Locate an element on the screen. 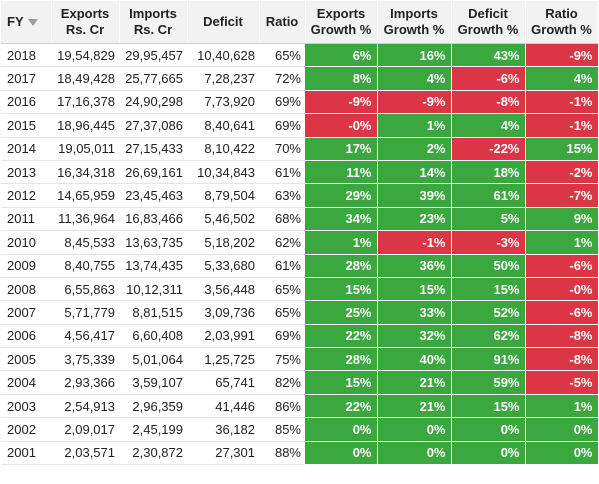 The height and width of the screenshot is (484, 599). cell-exports: 2,93,366 is located at coordinates (85, 382).